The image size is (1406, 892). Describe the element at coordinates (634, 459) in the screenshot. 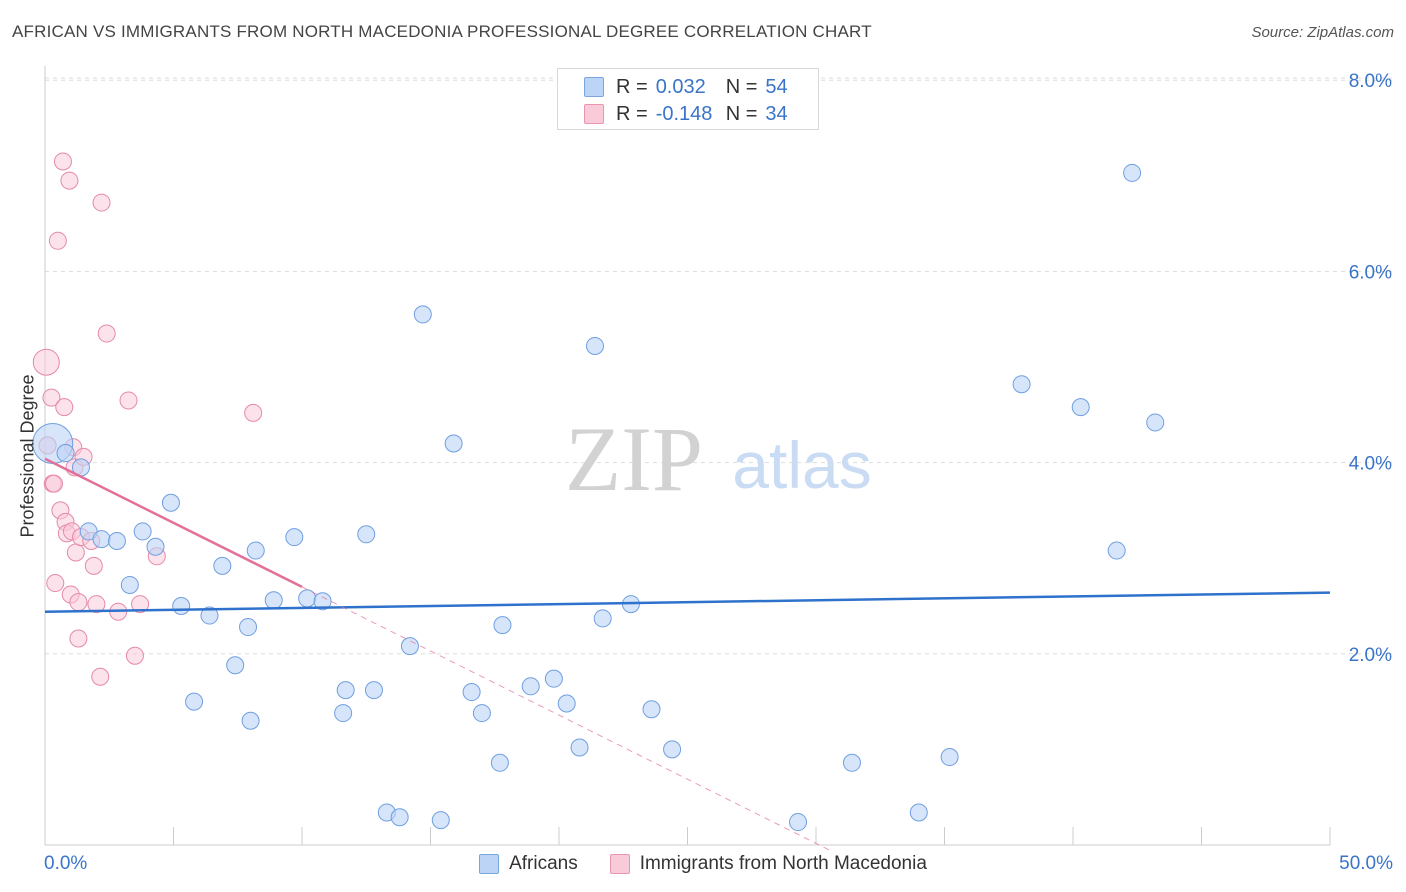

I see `watermark-zip: ZIP` at that location.